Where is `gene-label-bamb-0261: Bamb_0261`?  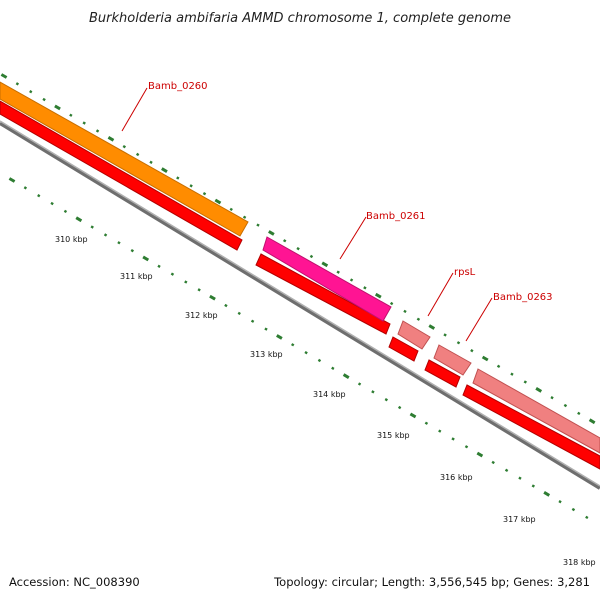 gene-label-bamb-0261: Bamb_0261 is located at coordinates (396, 216).